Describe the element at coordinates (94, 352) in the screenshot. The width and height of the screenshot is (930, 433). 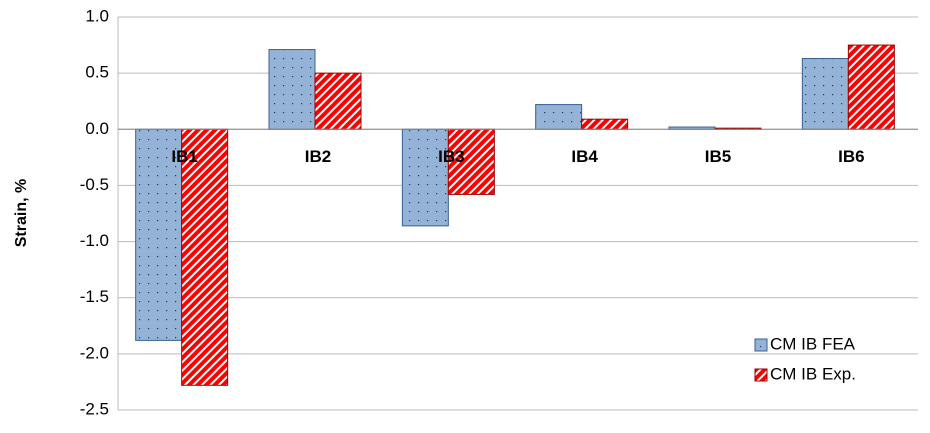
I see `y-tick-label: -2.0` at that location.